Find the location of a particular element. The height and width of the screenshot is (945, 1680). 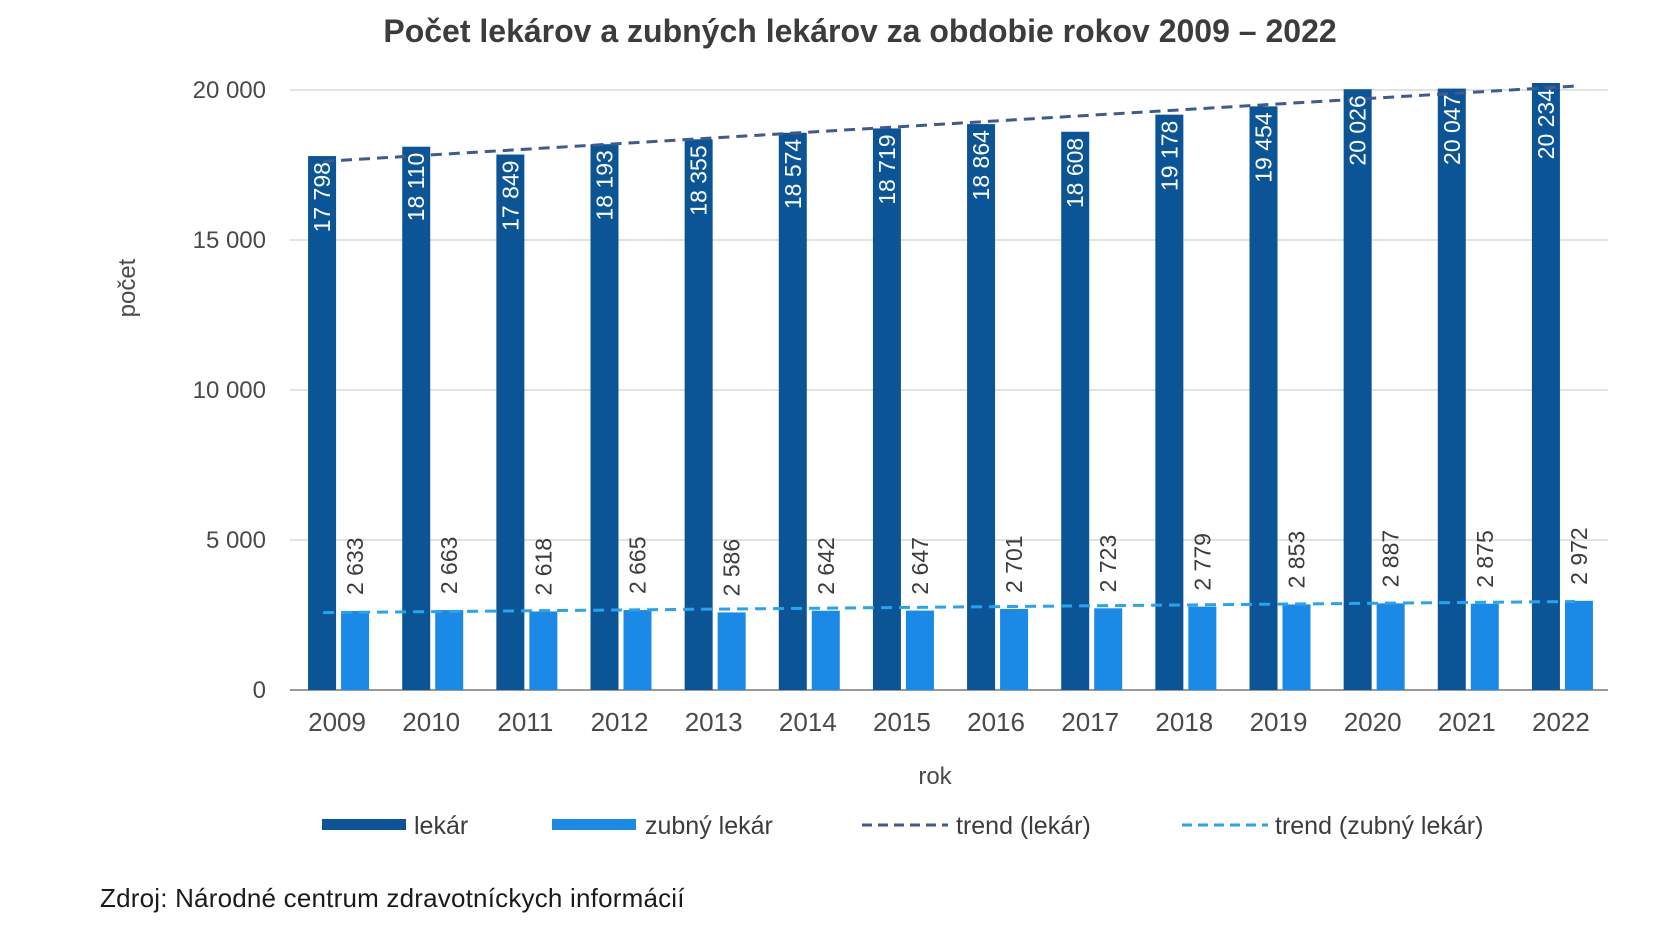

data-label-lekar: 20 047 is located at coordinates (1452, 130).